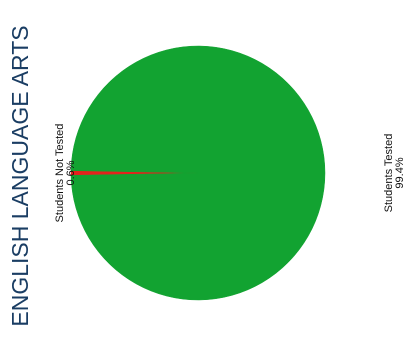  I want to click on slice-label-not-tested-value: 0.6%, so click(71, 172).